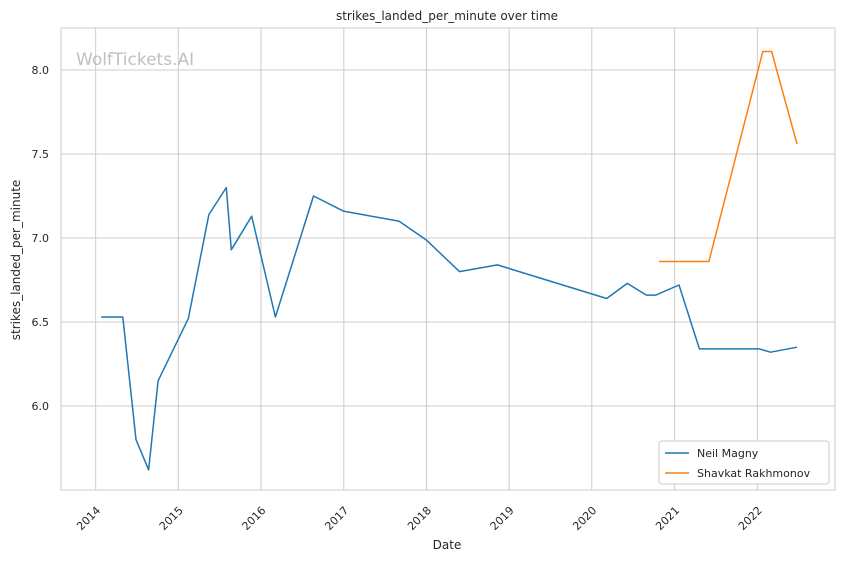  I want to click on y-tick-label: 7.5, so click(41, 154).